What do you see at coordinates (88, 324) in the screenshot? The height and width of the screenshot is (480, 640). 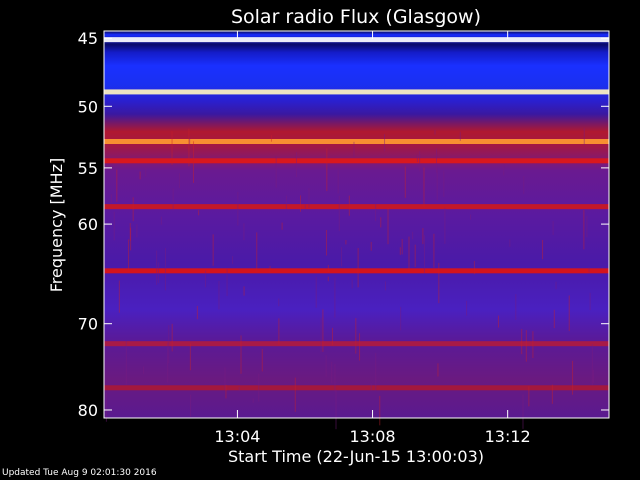 I see `y-tick-label: 70` at bounding box center [88, 324].